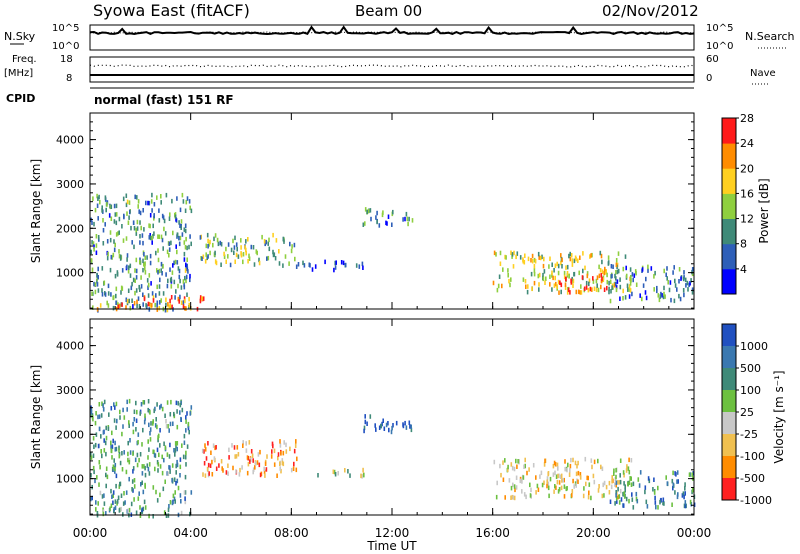 The image size is (800, 554). I want to click on velocity-y-axis-label: Slant Range [km], so click(36, 417).